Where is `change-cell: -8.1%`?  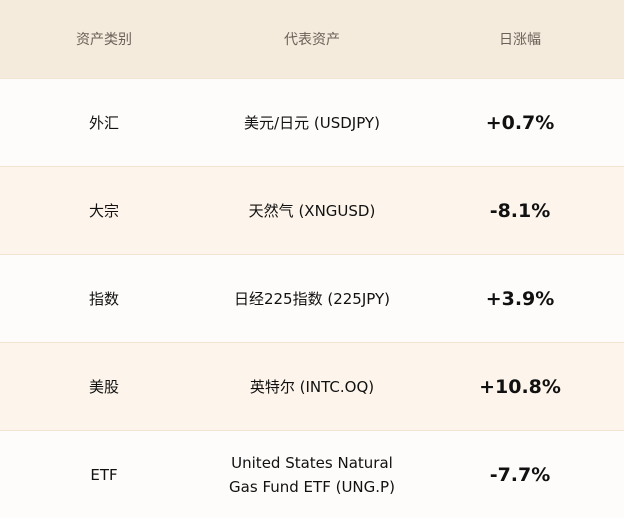 change-cell: -8.1% is located at coordinates (520, 210).